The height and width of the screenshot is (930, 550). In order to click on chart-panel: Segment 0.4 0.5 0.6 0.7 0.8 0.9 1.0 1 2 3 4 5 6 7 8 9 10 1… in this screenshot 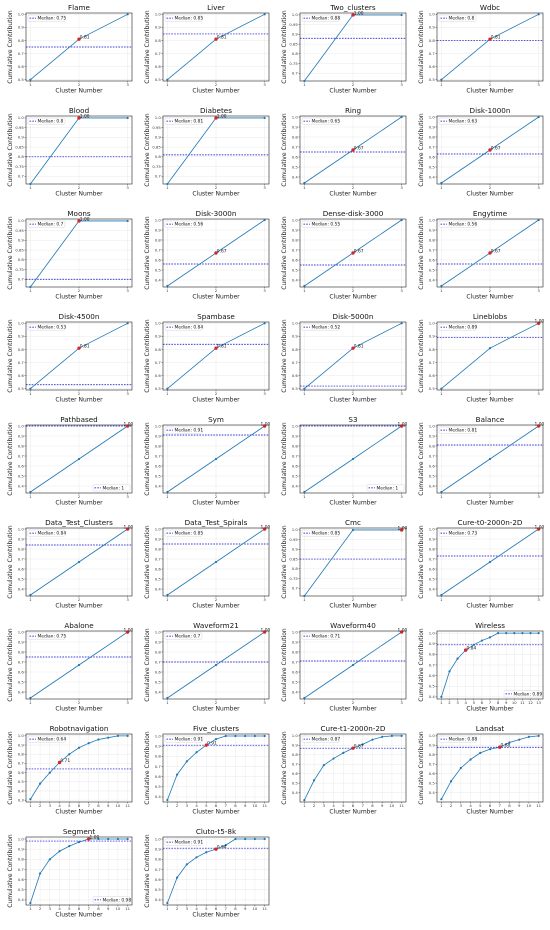, I will do `click(67, 877)`.